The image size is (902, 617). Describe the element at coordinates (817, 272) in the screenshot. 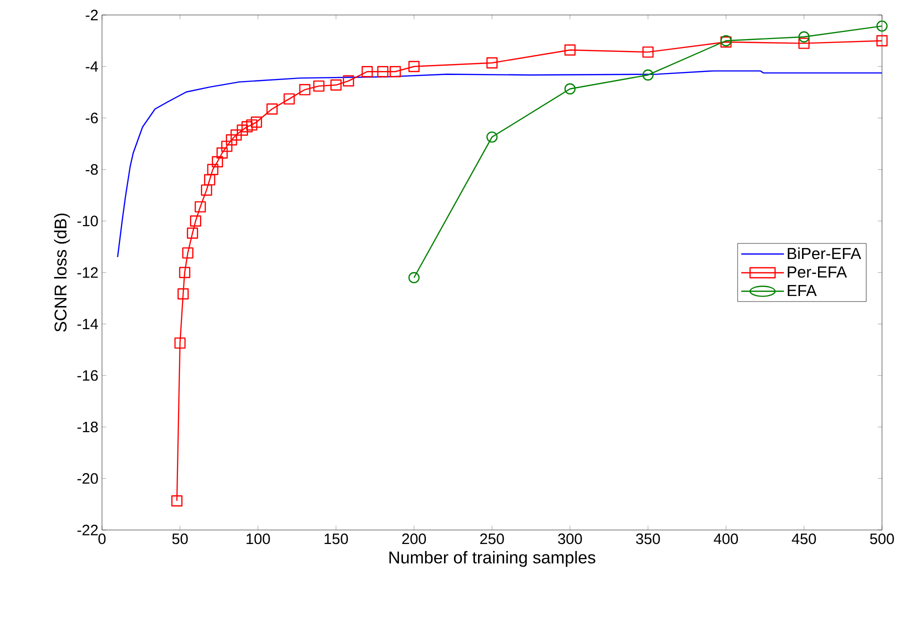

I see `legend-label: Per-EFA` at that location.